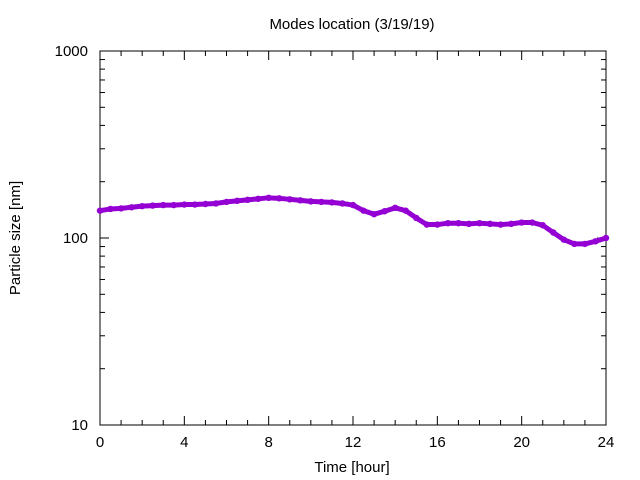  What do you see at coordinates (351, 467) in the screenshot?
I see `x-axis-label: Time [hour]` at bounding box center [351, 467].